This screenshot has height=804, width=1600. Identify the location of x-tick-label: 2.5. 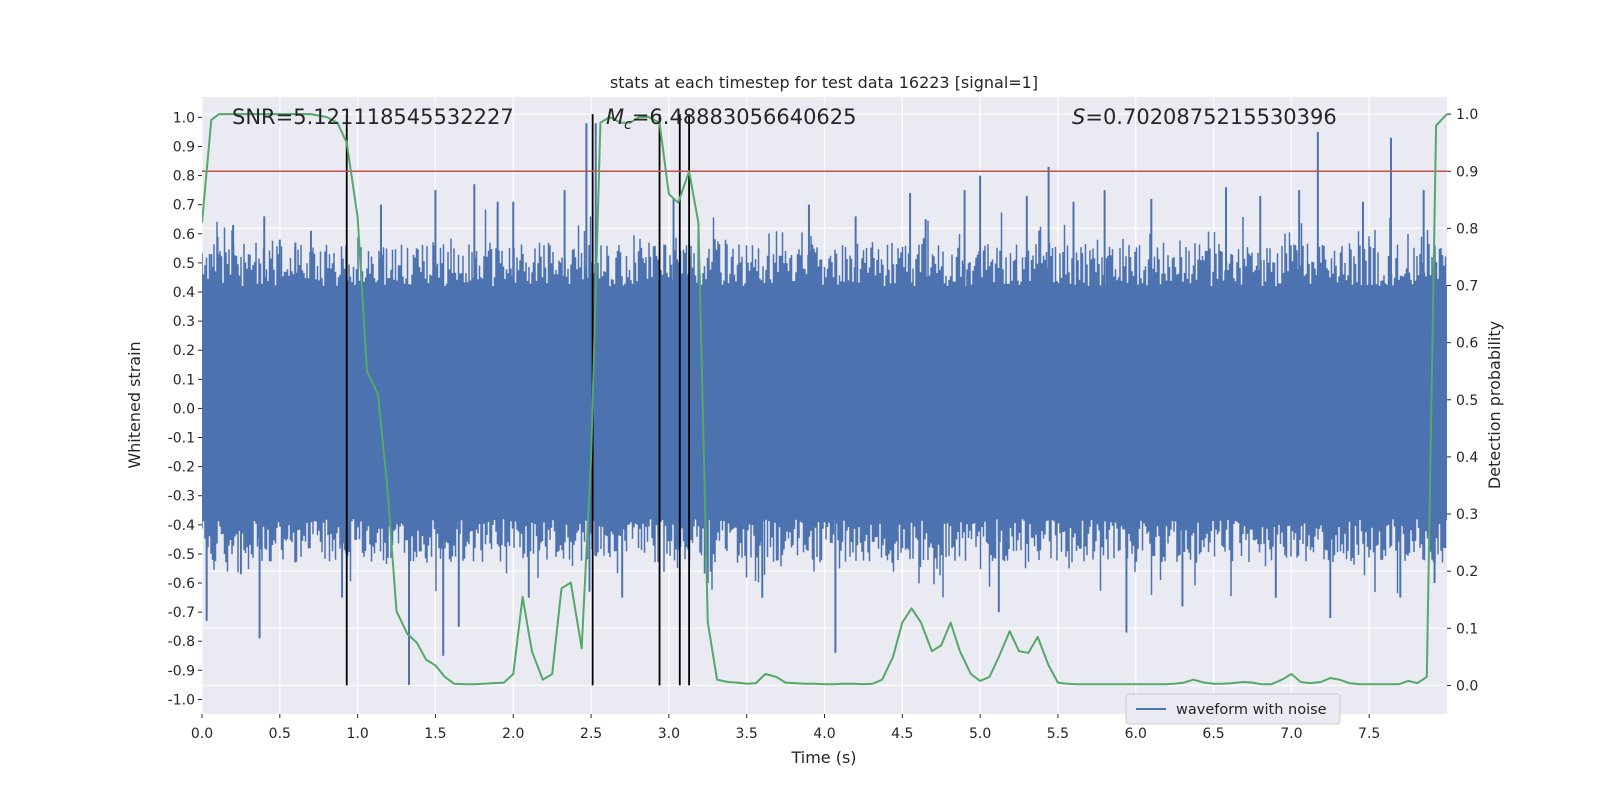
(591, 734).